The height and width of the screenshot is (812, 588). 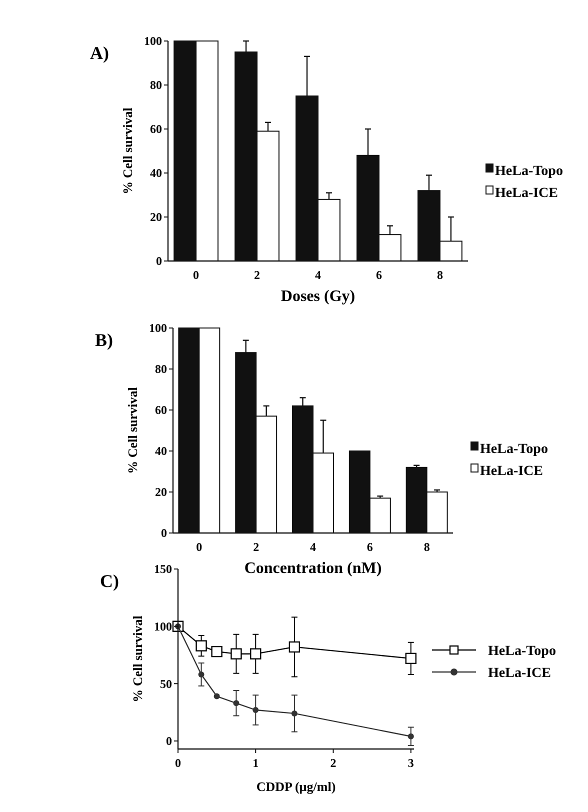 What do you see at coordinates (255, 763) in the screenshot?
I see `x-tick-label: 1` at bounding box center [255, 763].